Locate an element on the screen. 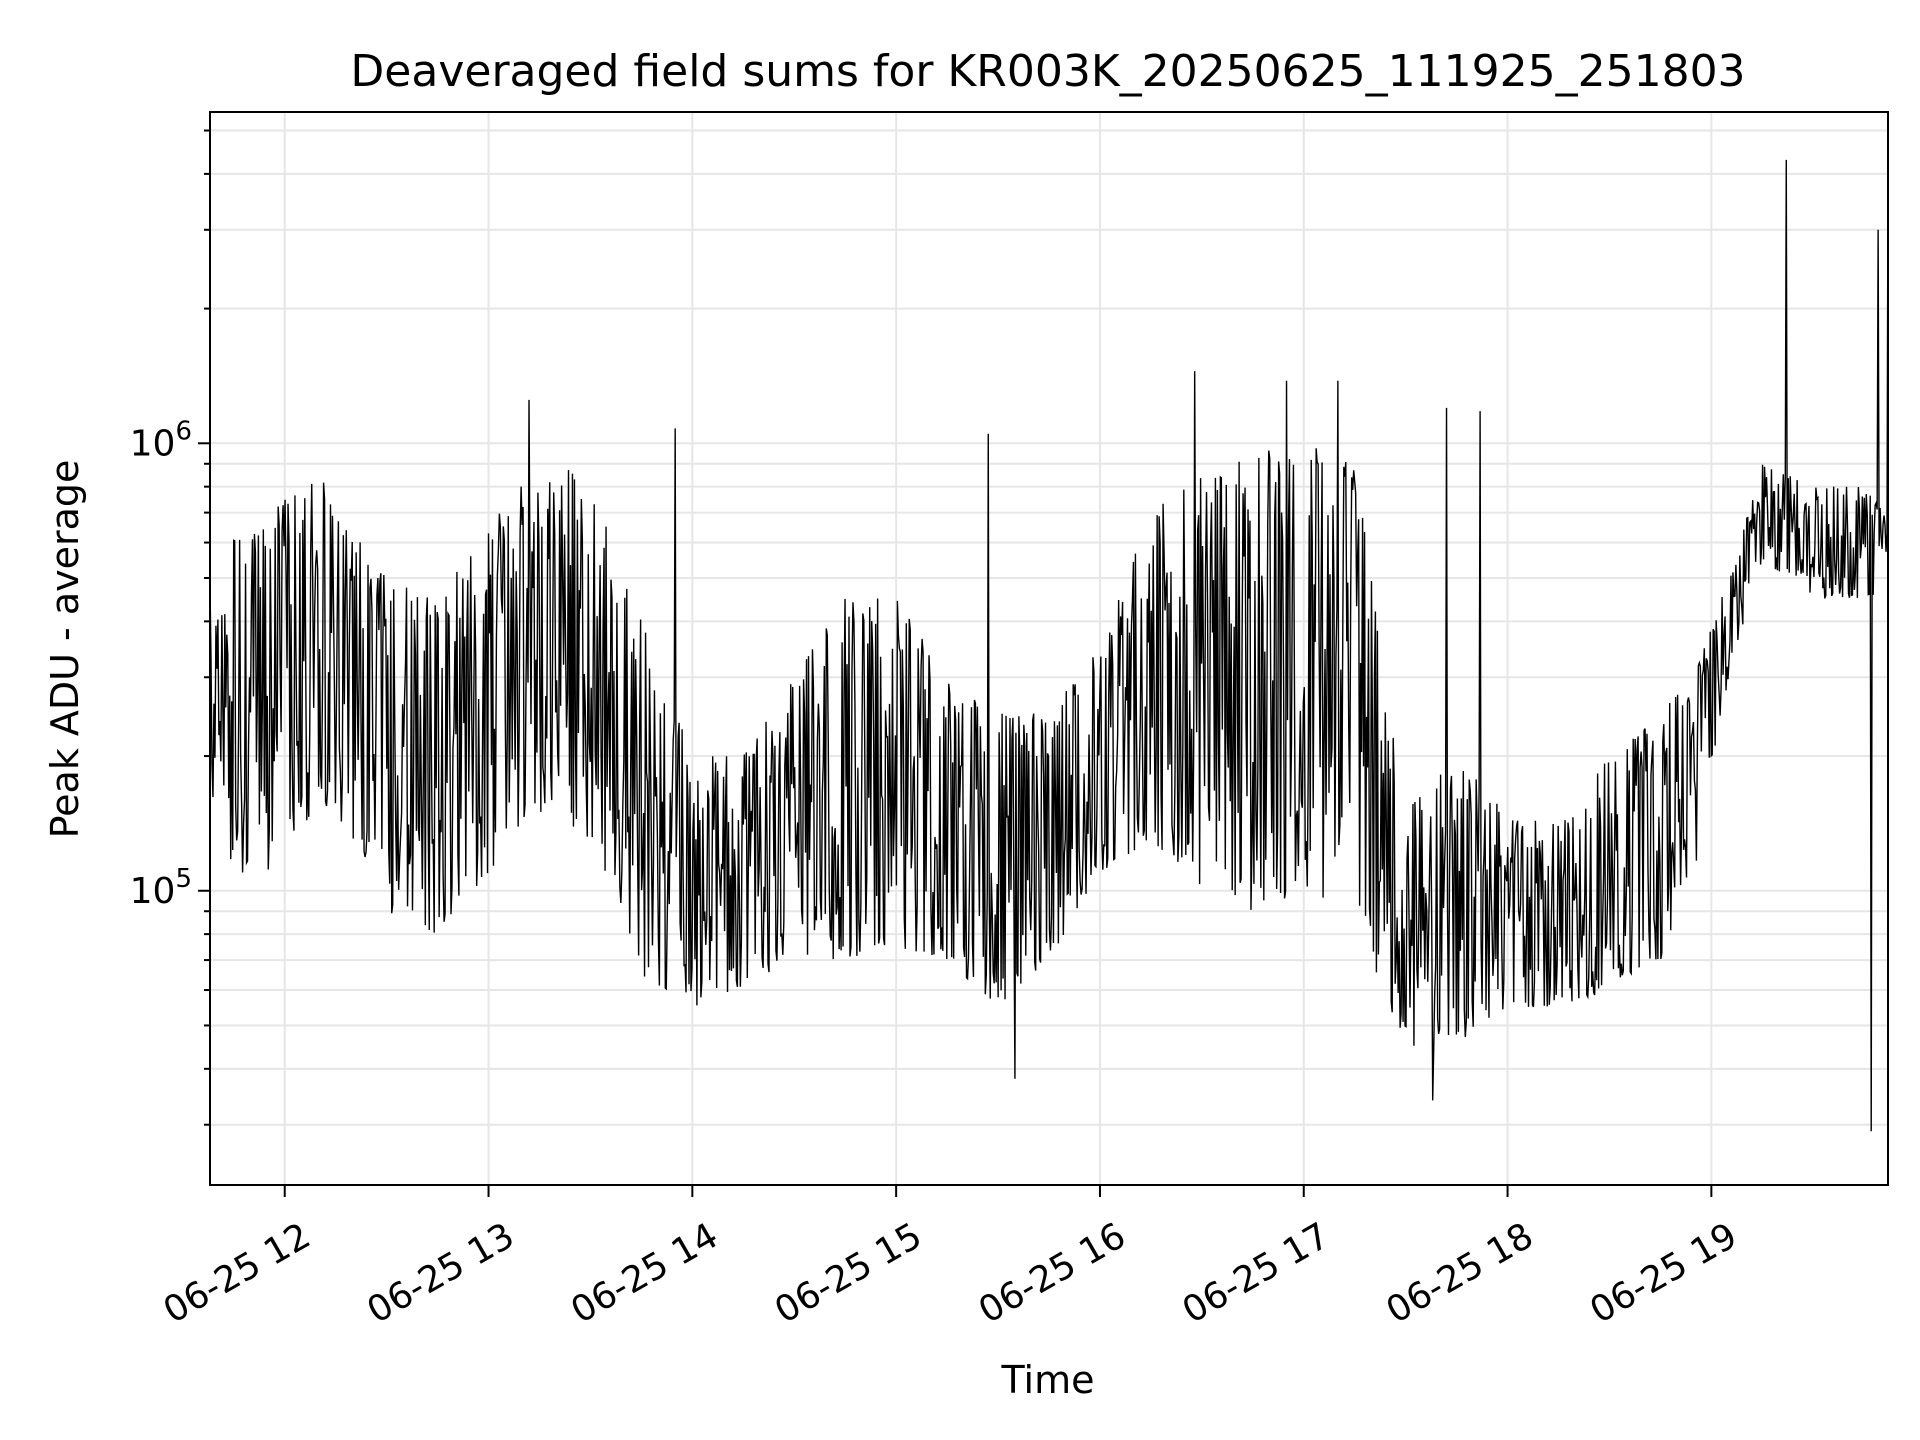 The height and width of the screenshot is (1440, 1920). y-tick-label-0: 10⁵ is located at coordinates (161, 888).